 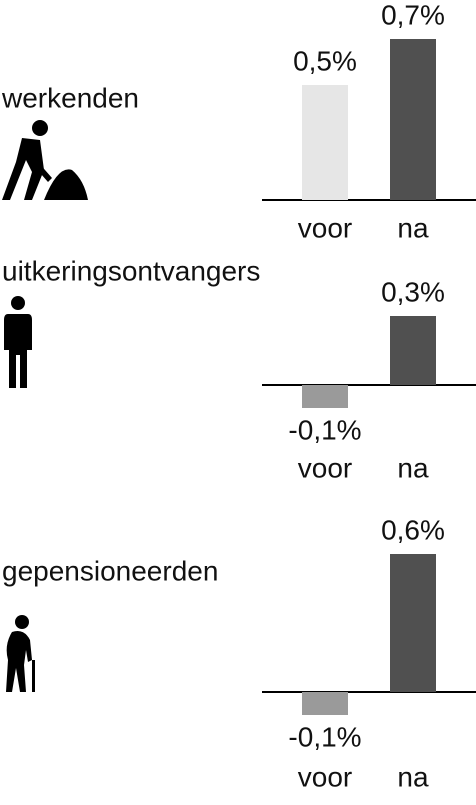 What do you see at coordinates (18, 342) in the screenshot?
I see `person-icon` at bounding box center [18, 342].